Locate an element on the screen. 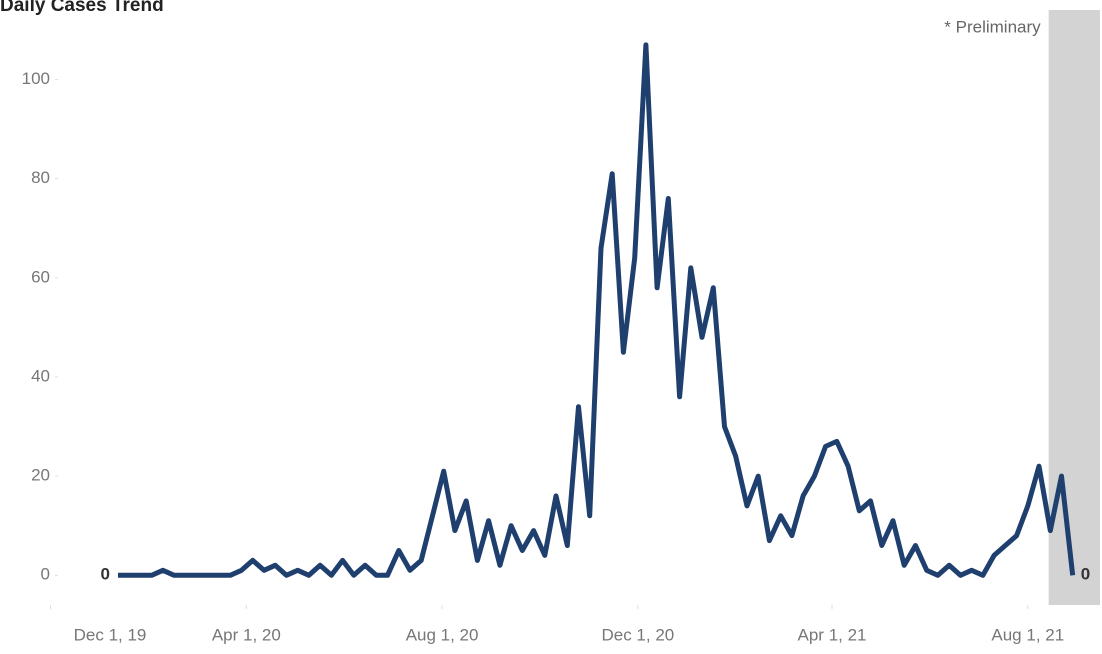 This screenshot has width=1102, height=654. x-tick-label: Apr 1, 21 is located at coordinates (832, 634).